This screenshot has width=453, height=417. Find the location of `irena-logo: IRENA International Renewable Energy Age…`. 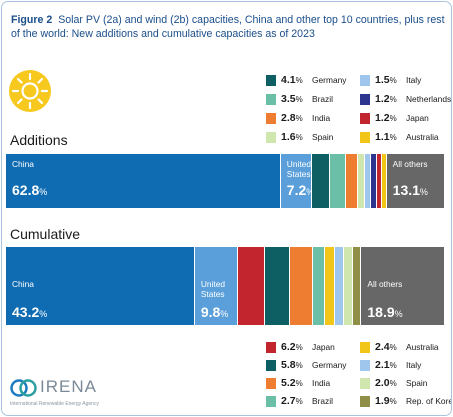

irena-logo: IRENA International Renewable Energy Age… is located at coordinates (75, 395).